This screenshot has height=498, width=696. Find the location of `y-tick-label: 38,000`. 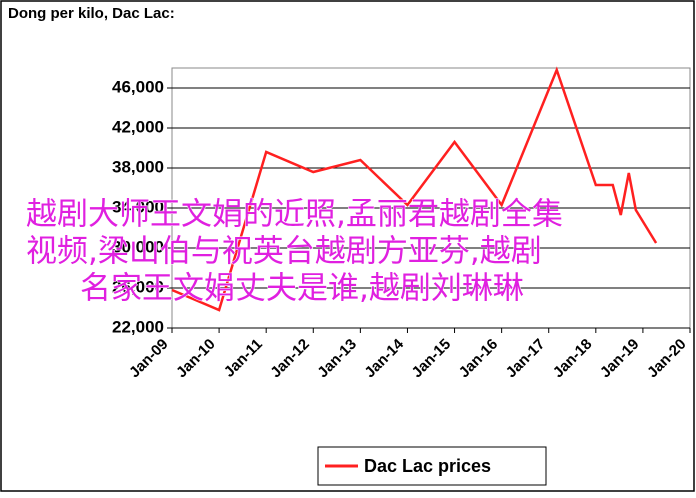

y-tick-label: 38,000 is located at coordinates (138, 166).